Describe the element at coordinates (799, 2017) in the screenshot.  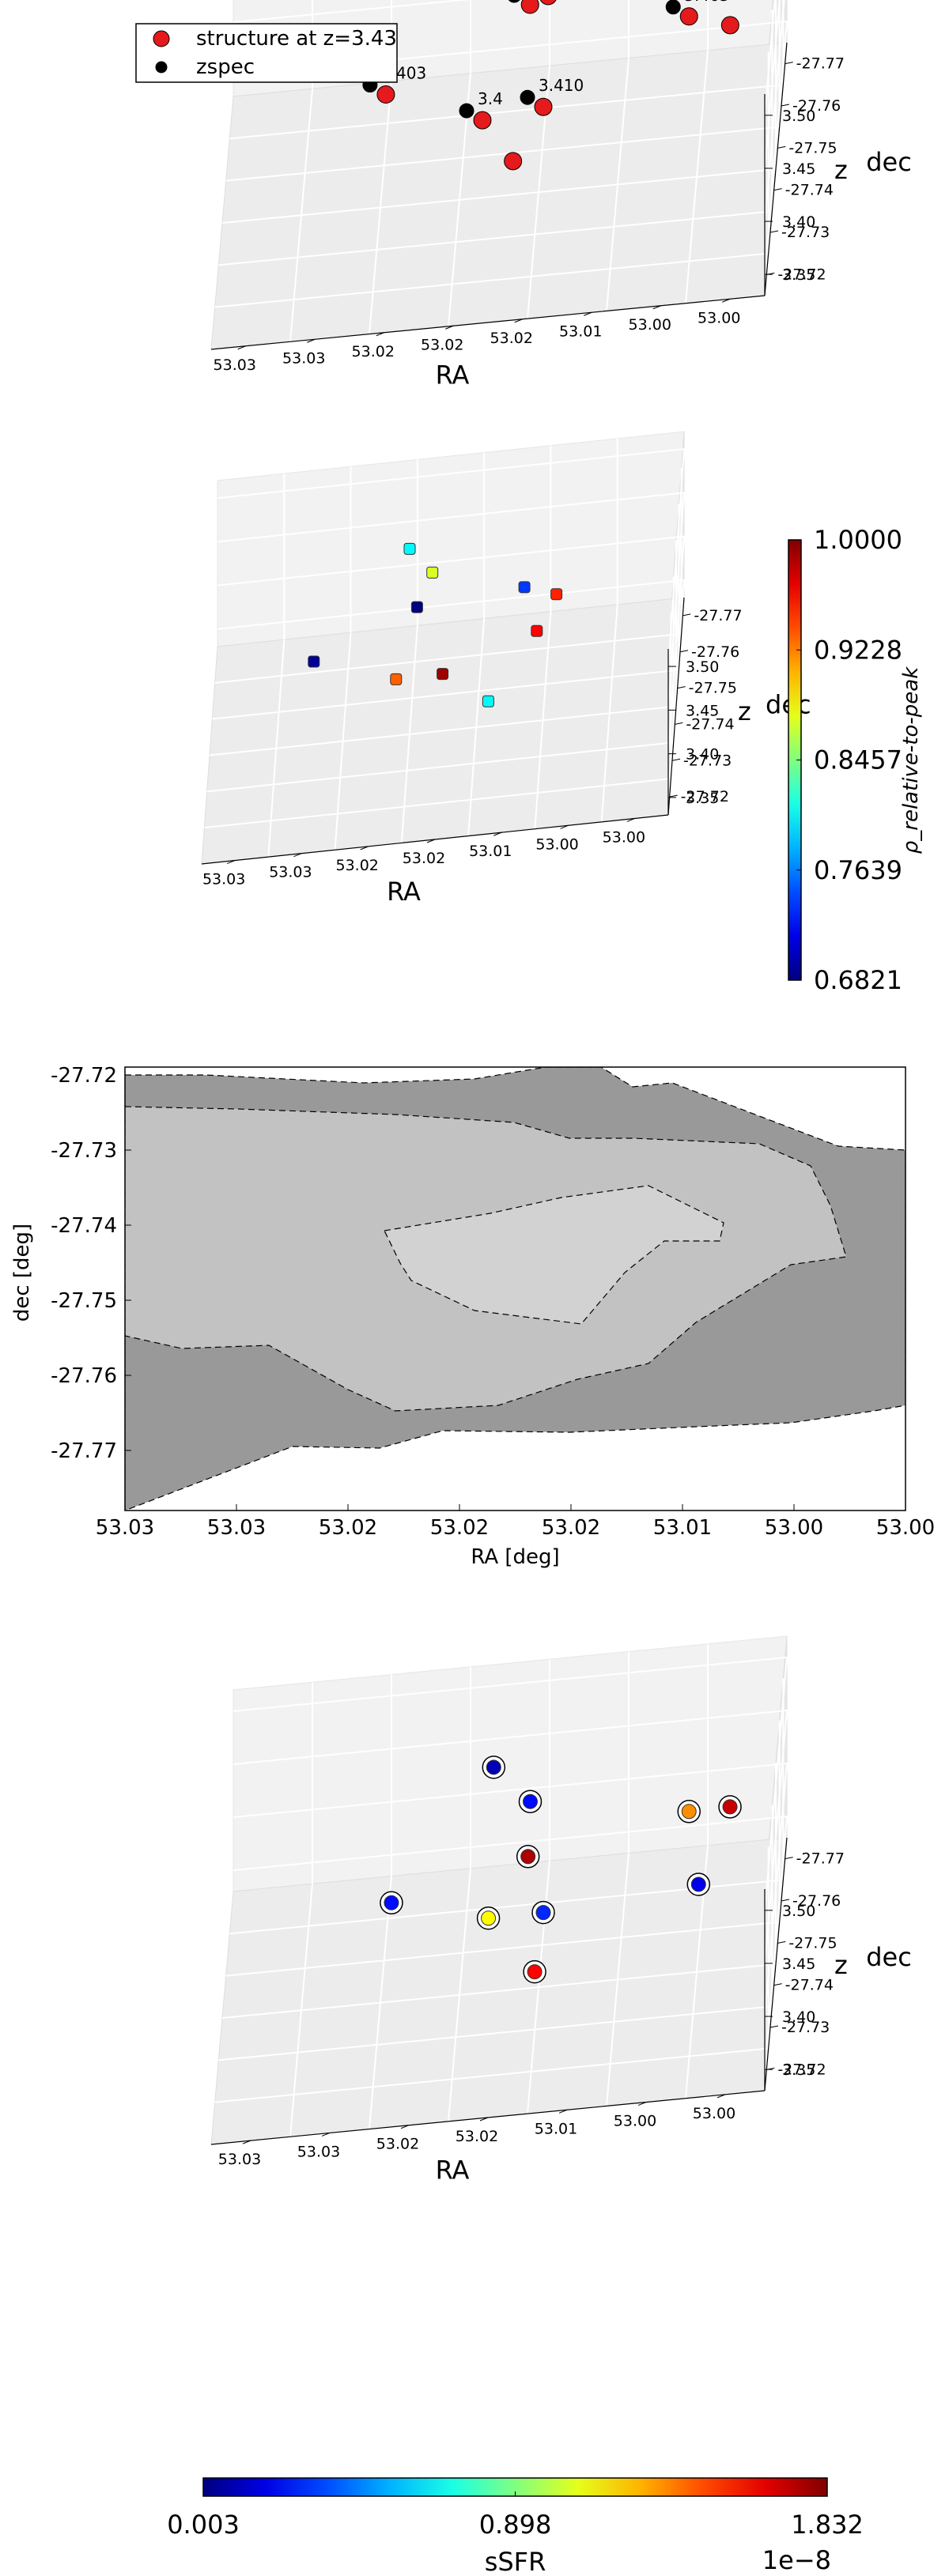
I see `z-tick-label: 3.40` at that location.